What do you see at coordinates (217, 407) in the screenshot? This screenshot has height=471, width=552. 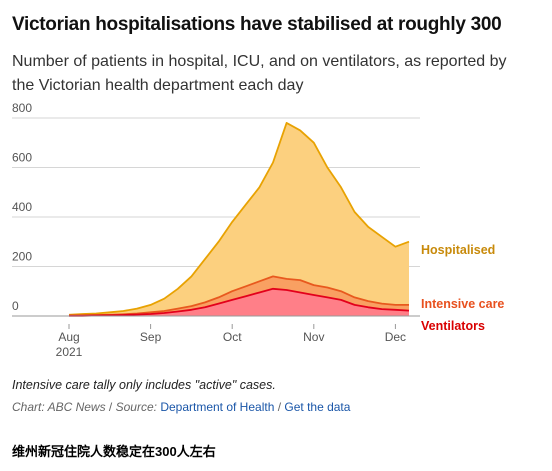 I see `source-link: Department of Health` at bounding box center [217, 407].